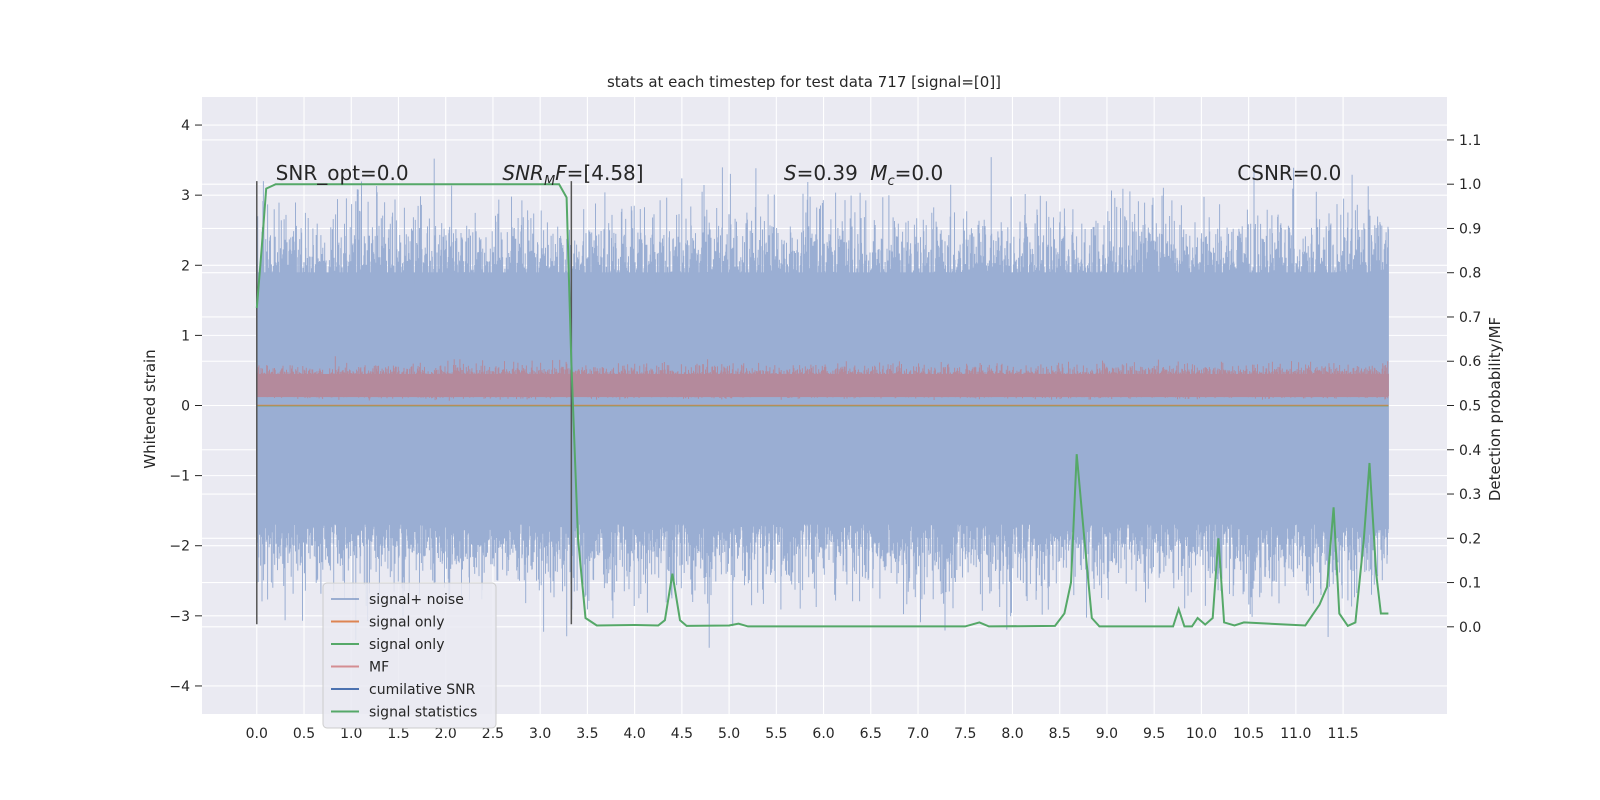 The image size is (1600, 800). What do you see at coordinates (185, 126) in the screenshot?
I see `y-left-tick-label: 4` at bounding box center [185, 126].